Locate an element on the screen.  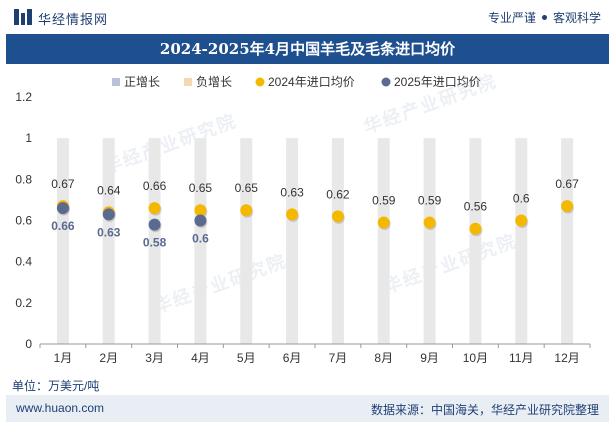
separator-dot-icon is located at coordinates (544, 17).